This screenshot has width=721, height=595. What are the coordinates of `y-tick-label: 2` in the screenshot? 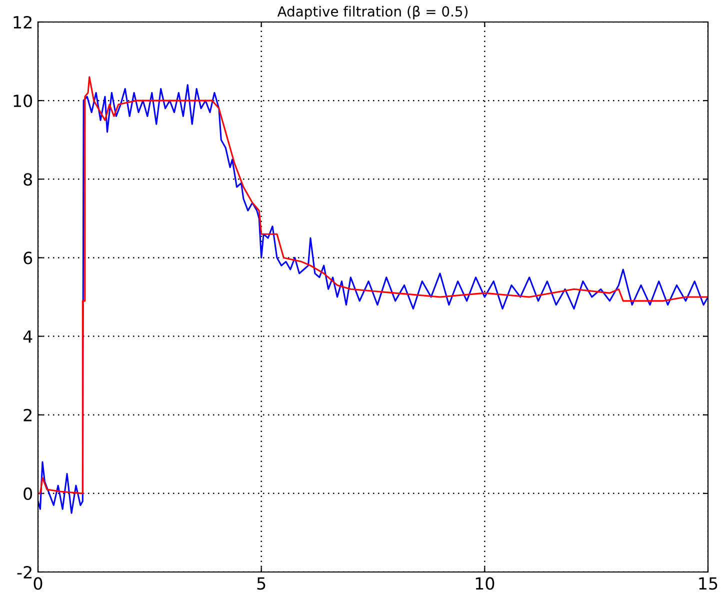 It's located at (28, 415).